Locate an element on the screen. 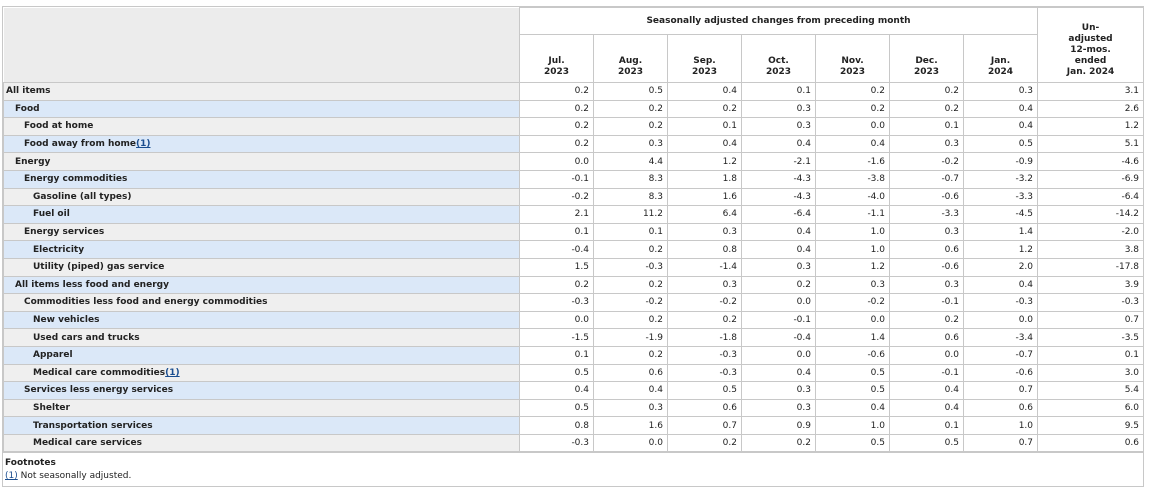 This screenshot has height=489, width=1151. row-label: Food is located at coordinates (261, 109).